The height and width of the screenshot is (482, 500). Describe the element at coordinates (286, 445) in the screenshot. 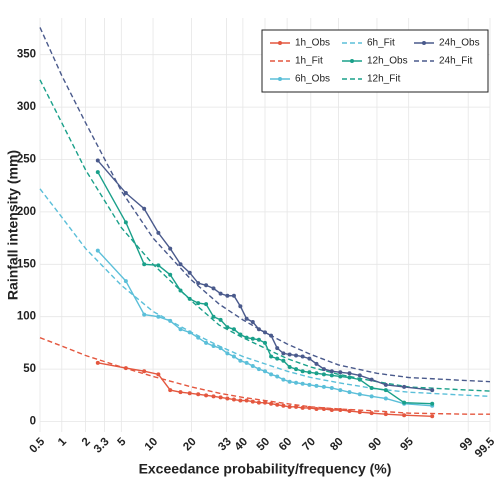

I see `x-tick-label: 60` at that location.